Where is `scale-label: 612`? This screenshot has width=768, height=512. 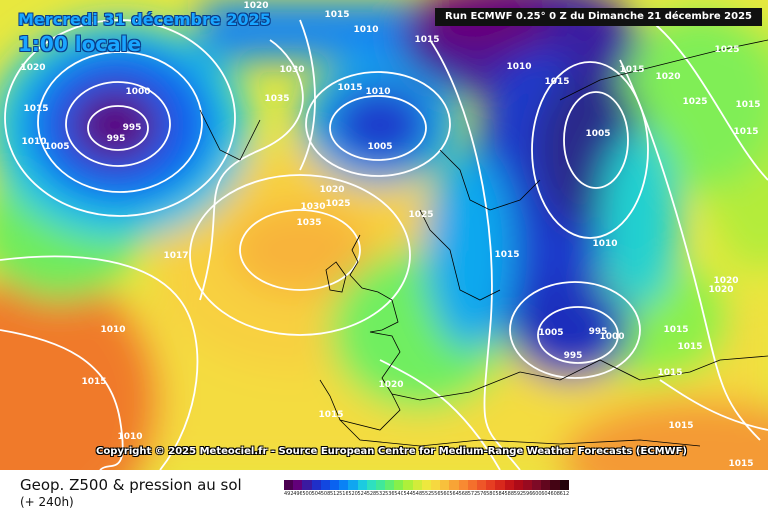 scale-label: 612 is located at coordinates (564, 494).